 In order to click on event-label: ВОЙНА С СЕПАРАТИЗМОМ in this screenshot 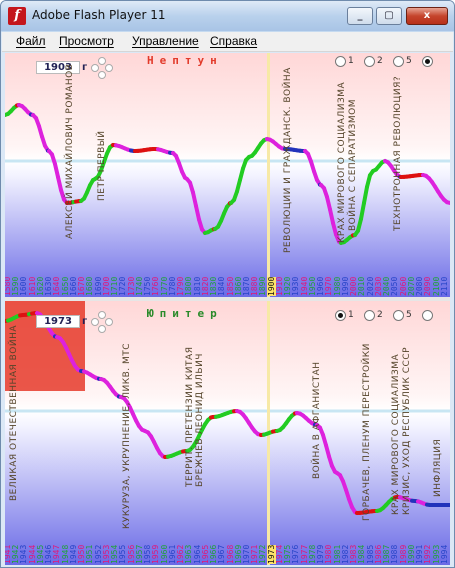, I will do `click(353, 164)`.